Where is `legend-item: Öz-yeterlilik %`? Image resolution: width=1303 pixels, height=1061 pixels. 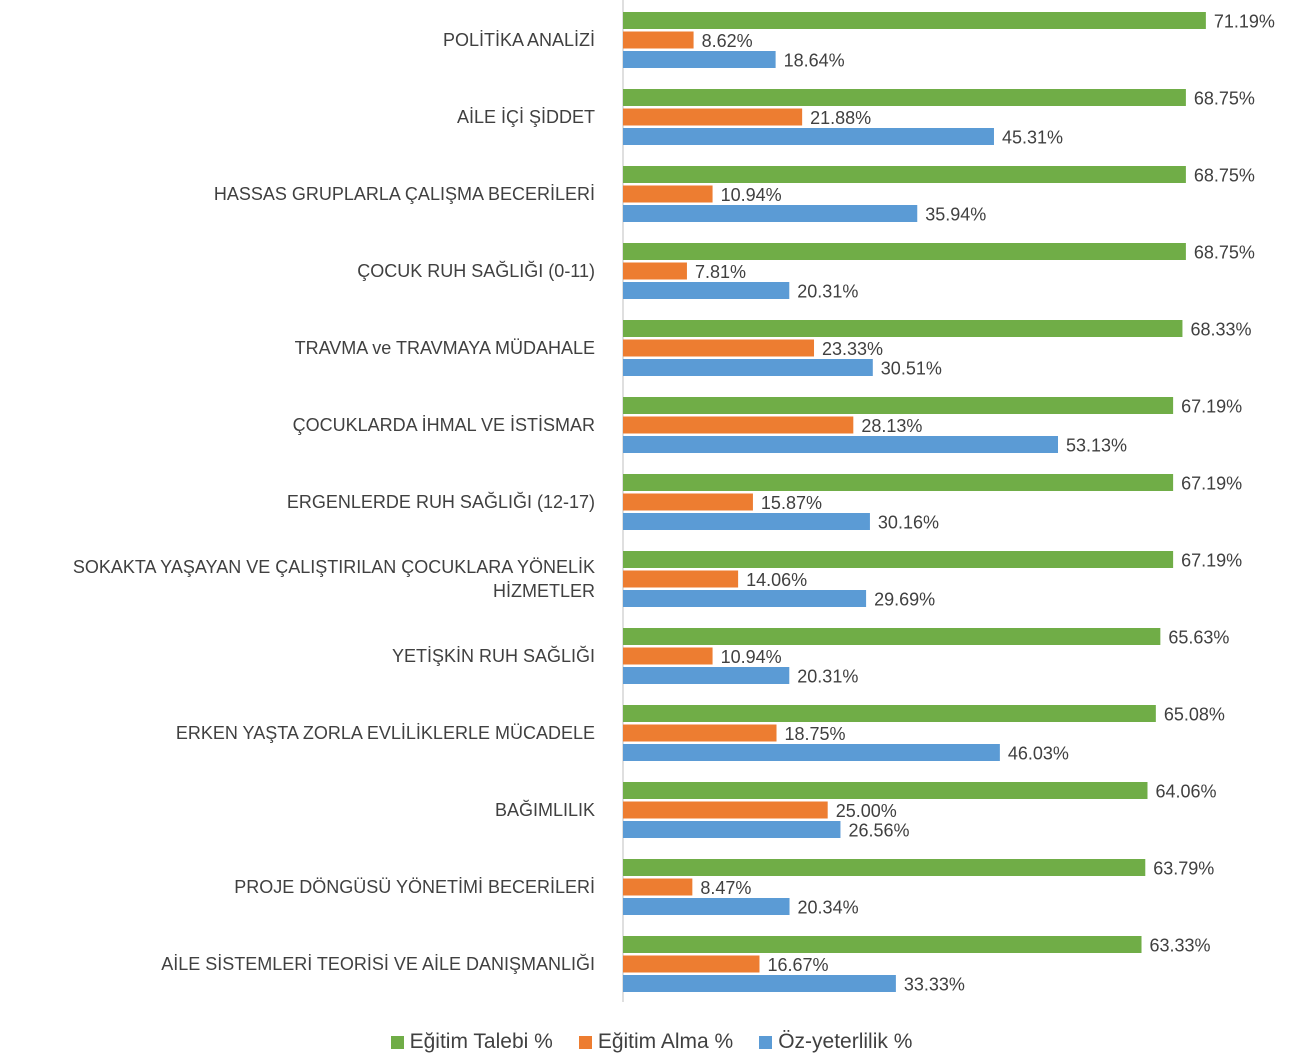
legend-item: Öz-yeterlilik % is located at coordinates (835, 1042).